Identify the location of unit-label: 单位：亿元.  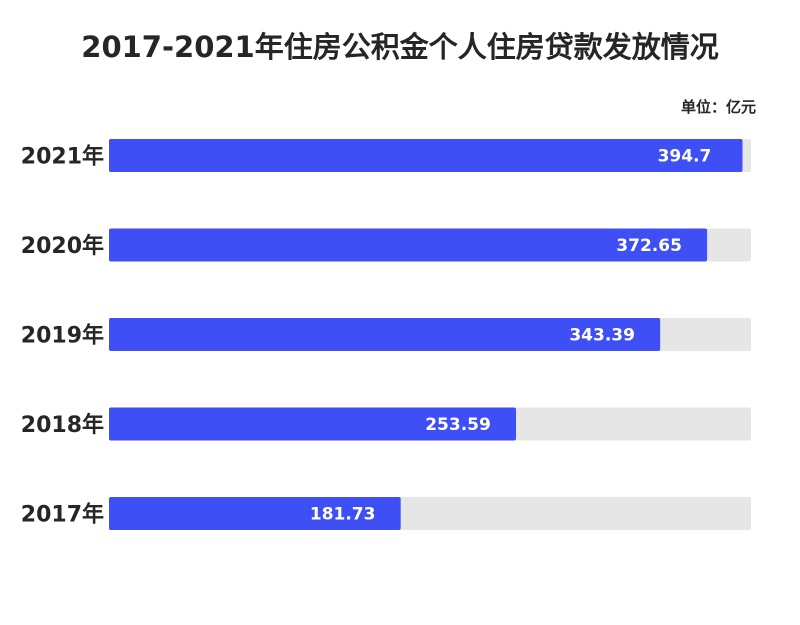
(718, 107).